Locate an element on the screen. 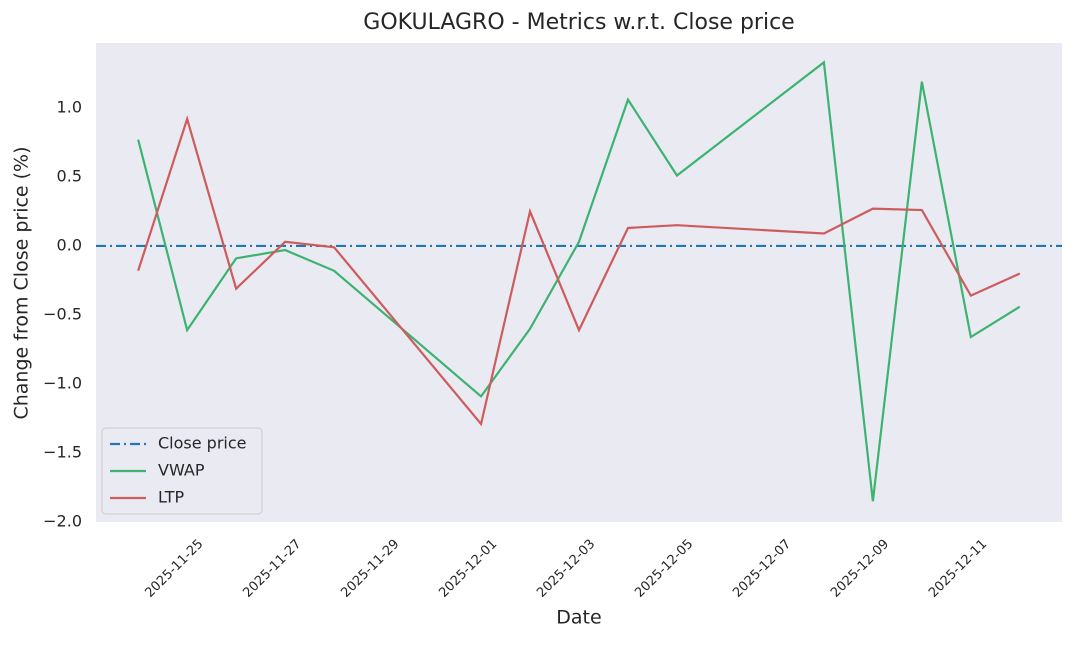 Image resolution: width=1074 pixels, height=645 pixels. x-tick-label: 2025-11-27 is located at coordinates (272, 569).